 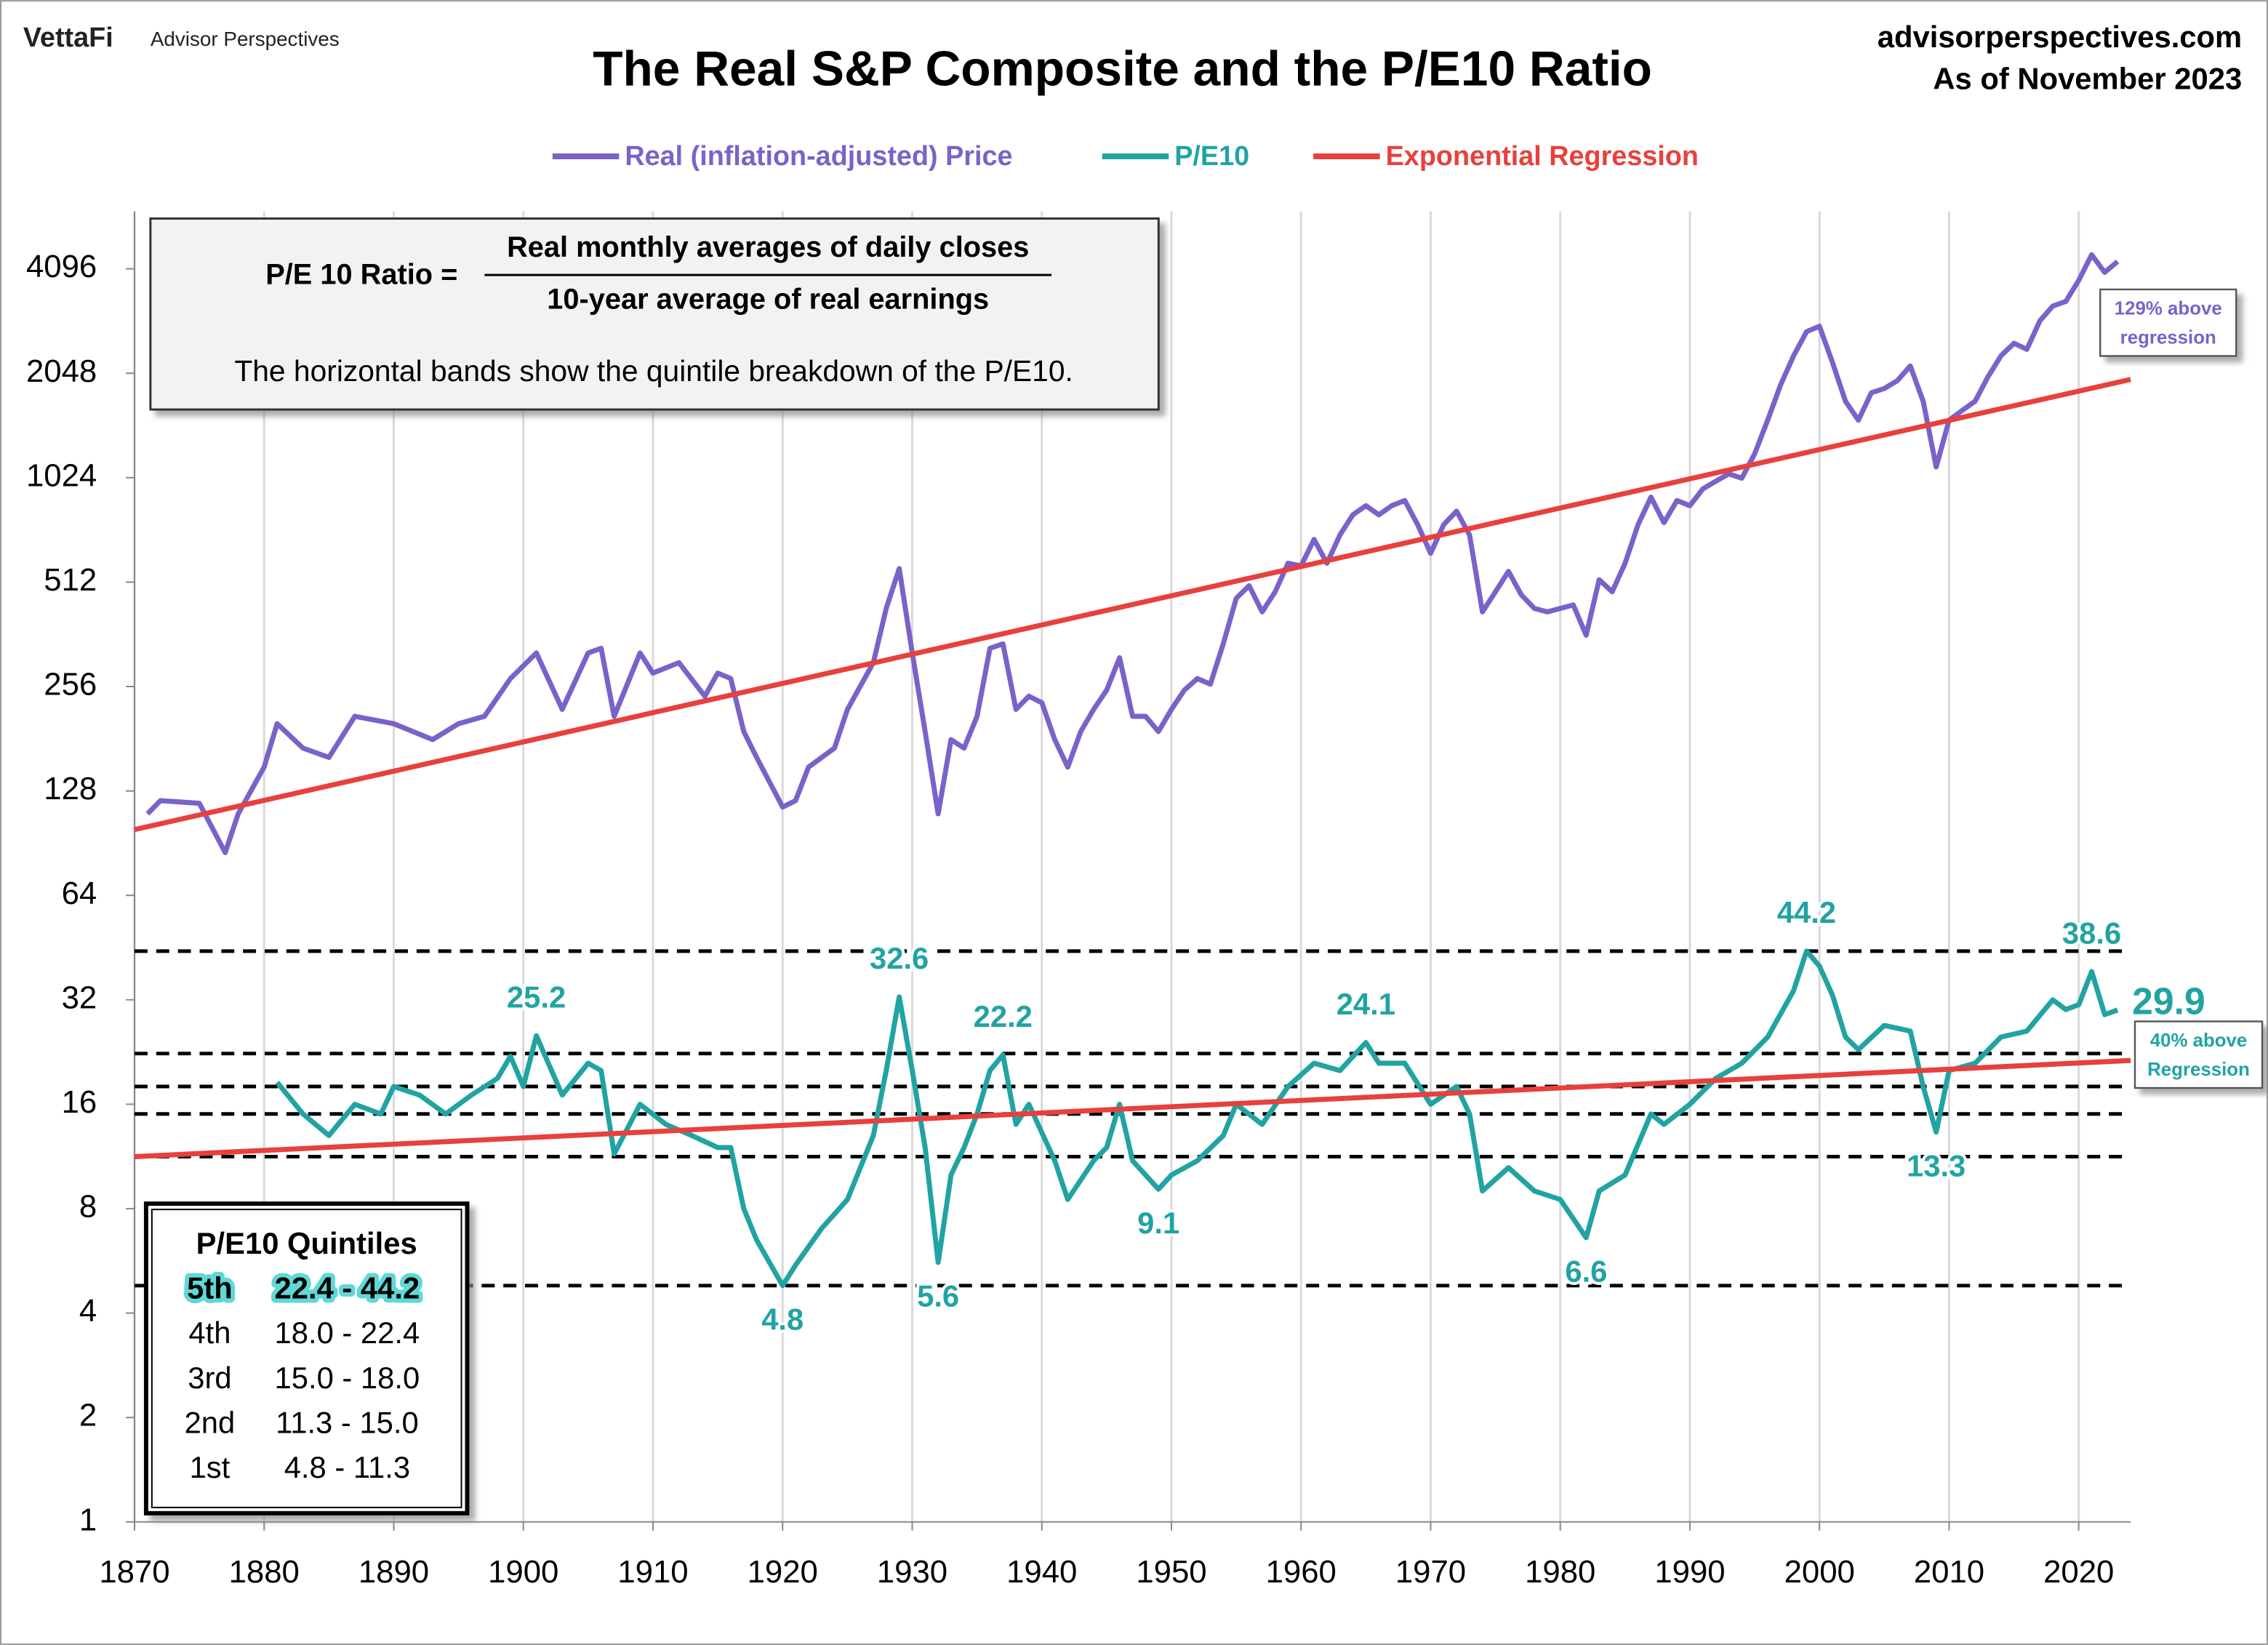 I want to click on quintile-cell: 4th, so click(x=209, y=1333).